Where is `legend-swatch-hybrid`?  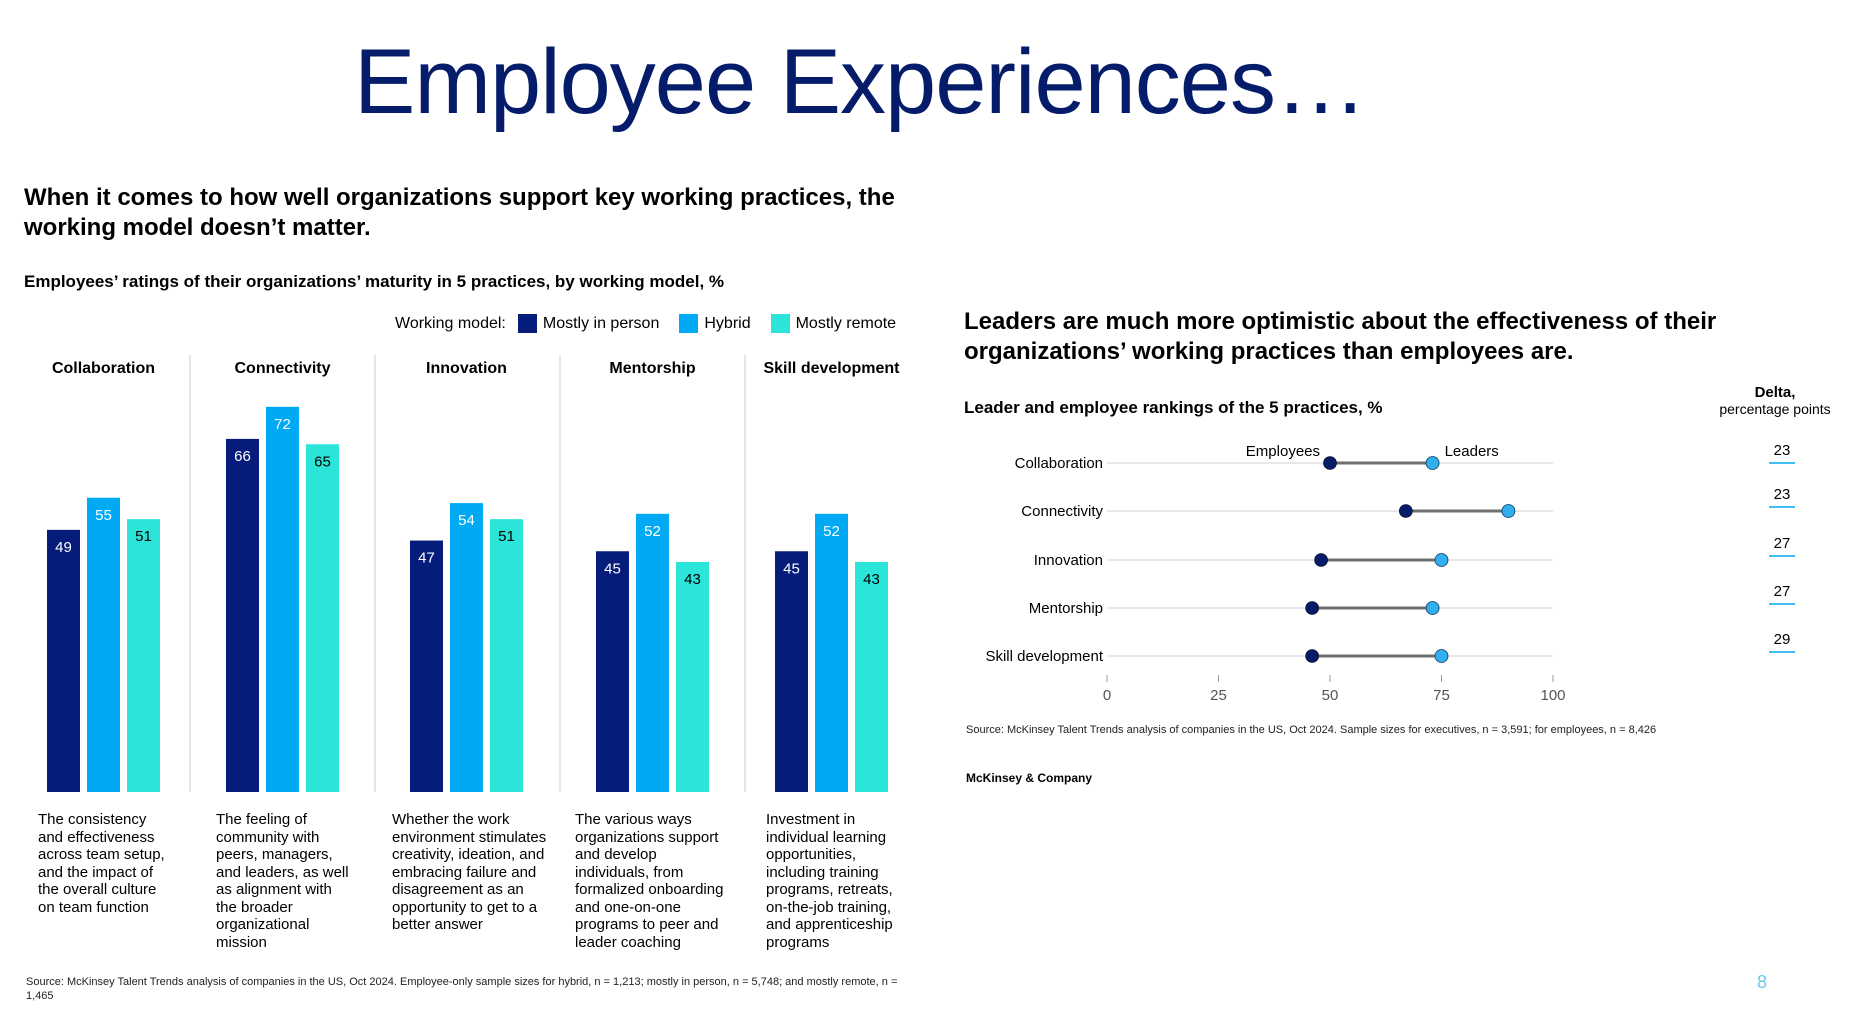
legend-swatch-hybrid is located at coordinates (689, 323).